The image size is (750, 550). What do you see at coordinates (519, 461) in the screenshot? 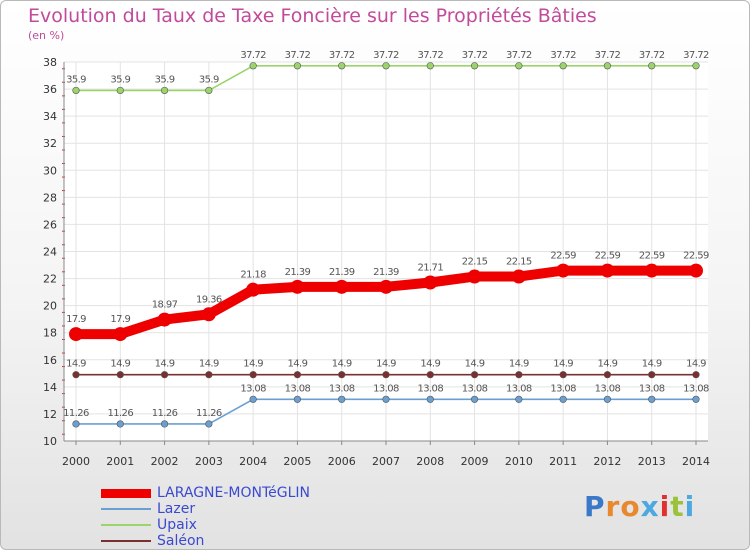
I see `x-tick-label: 2010` at bounding box center [519, 461].